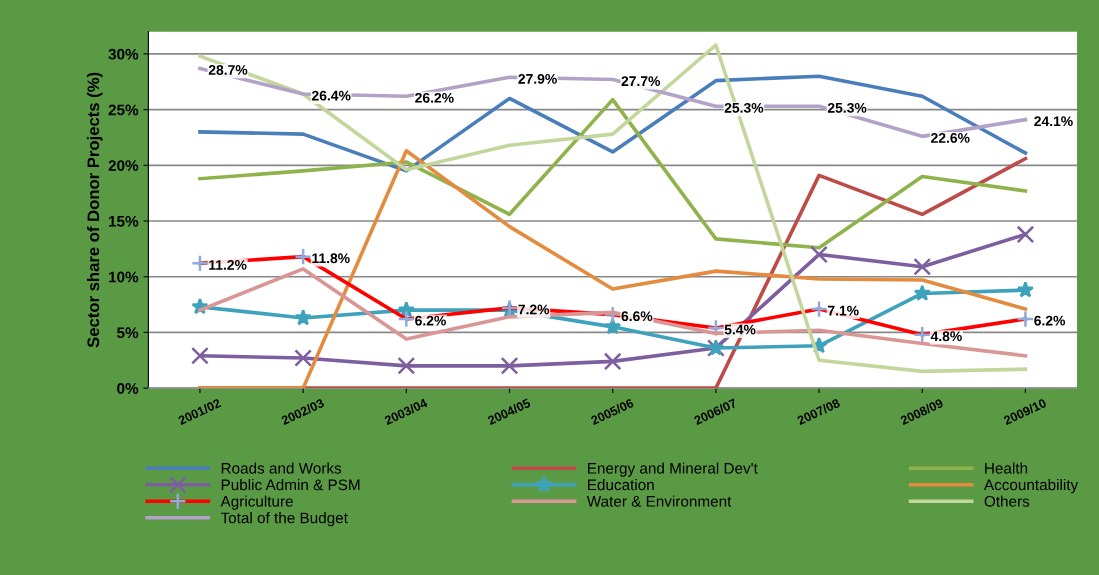 The width and height of the screenshot is (1099, 575). What do you see at coordinates (621, 485) in the screenshot?
I see `legend-label: Education` at bounding box center [621, 485].